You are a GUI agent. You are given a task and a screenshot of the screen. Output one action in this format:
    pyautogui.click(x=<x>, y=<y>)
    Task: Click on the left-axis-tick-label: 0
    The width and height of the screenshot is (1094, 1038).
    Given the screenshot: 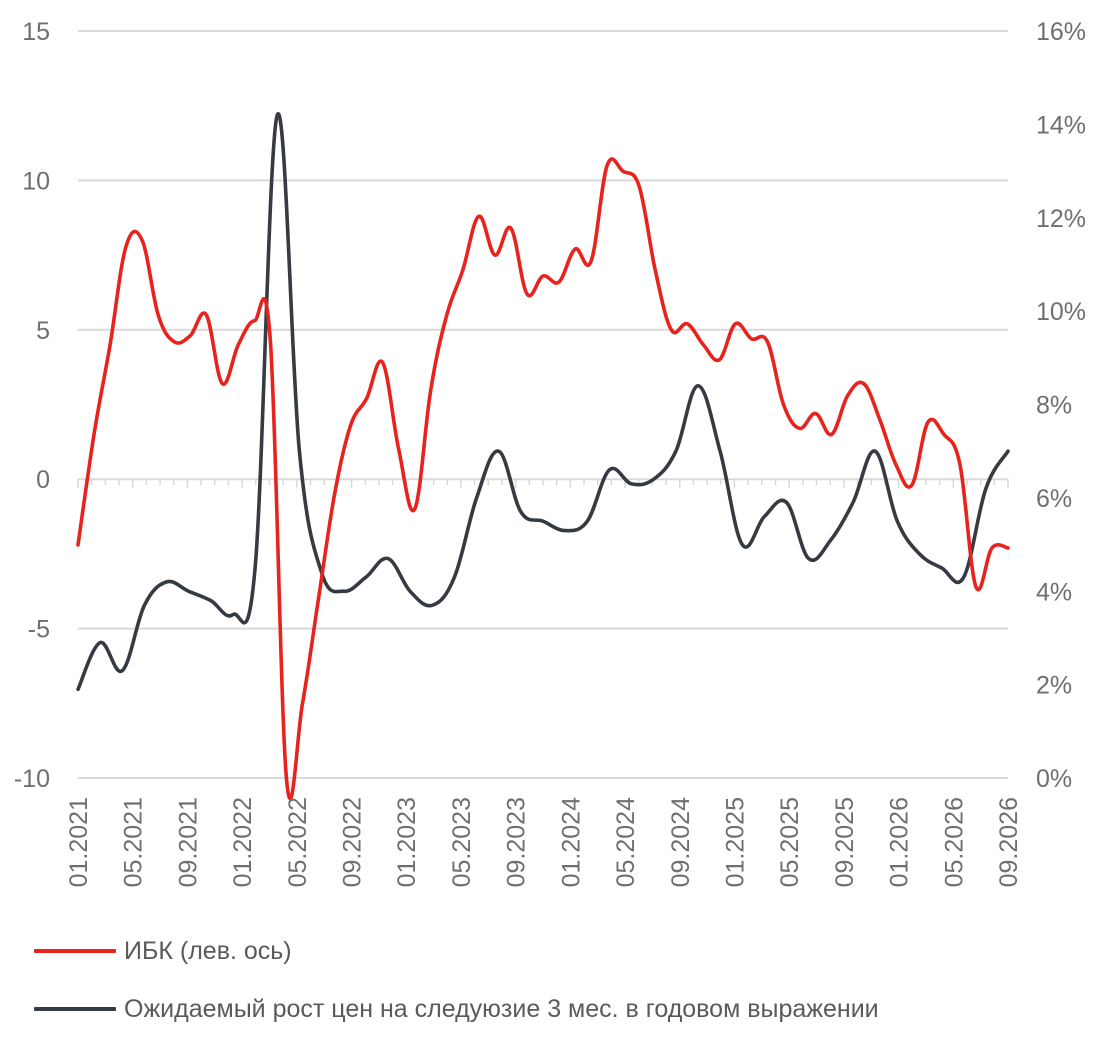 What is the action you would take?
    pyautogui.click(x=43, y=480)
    